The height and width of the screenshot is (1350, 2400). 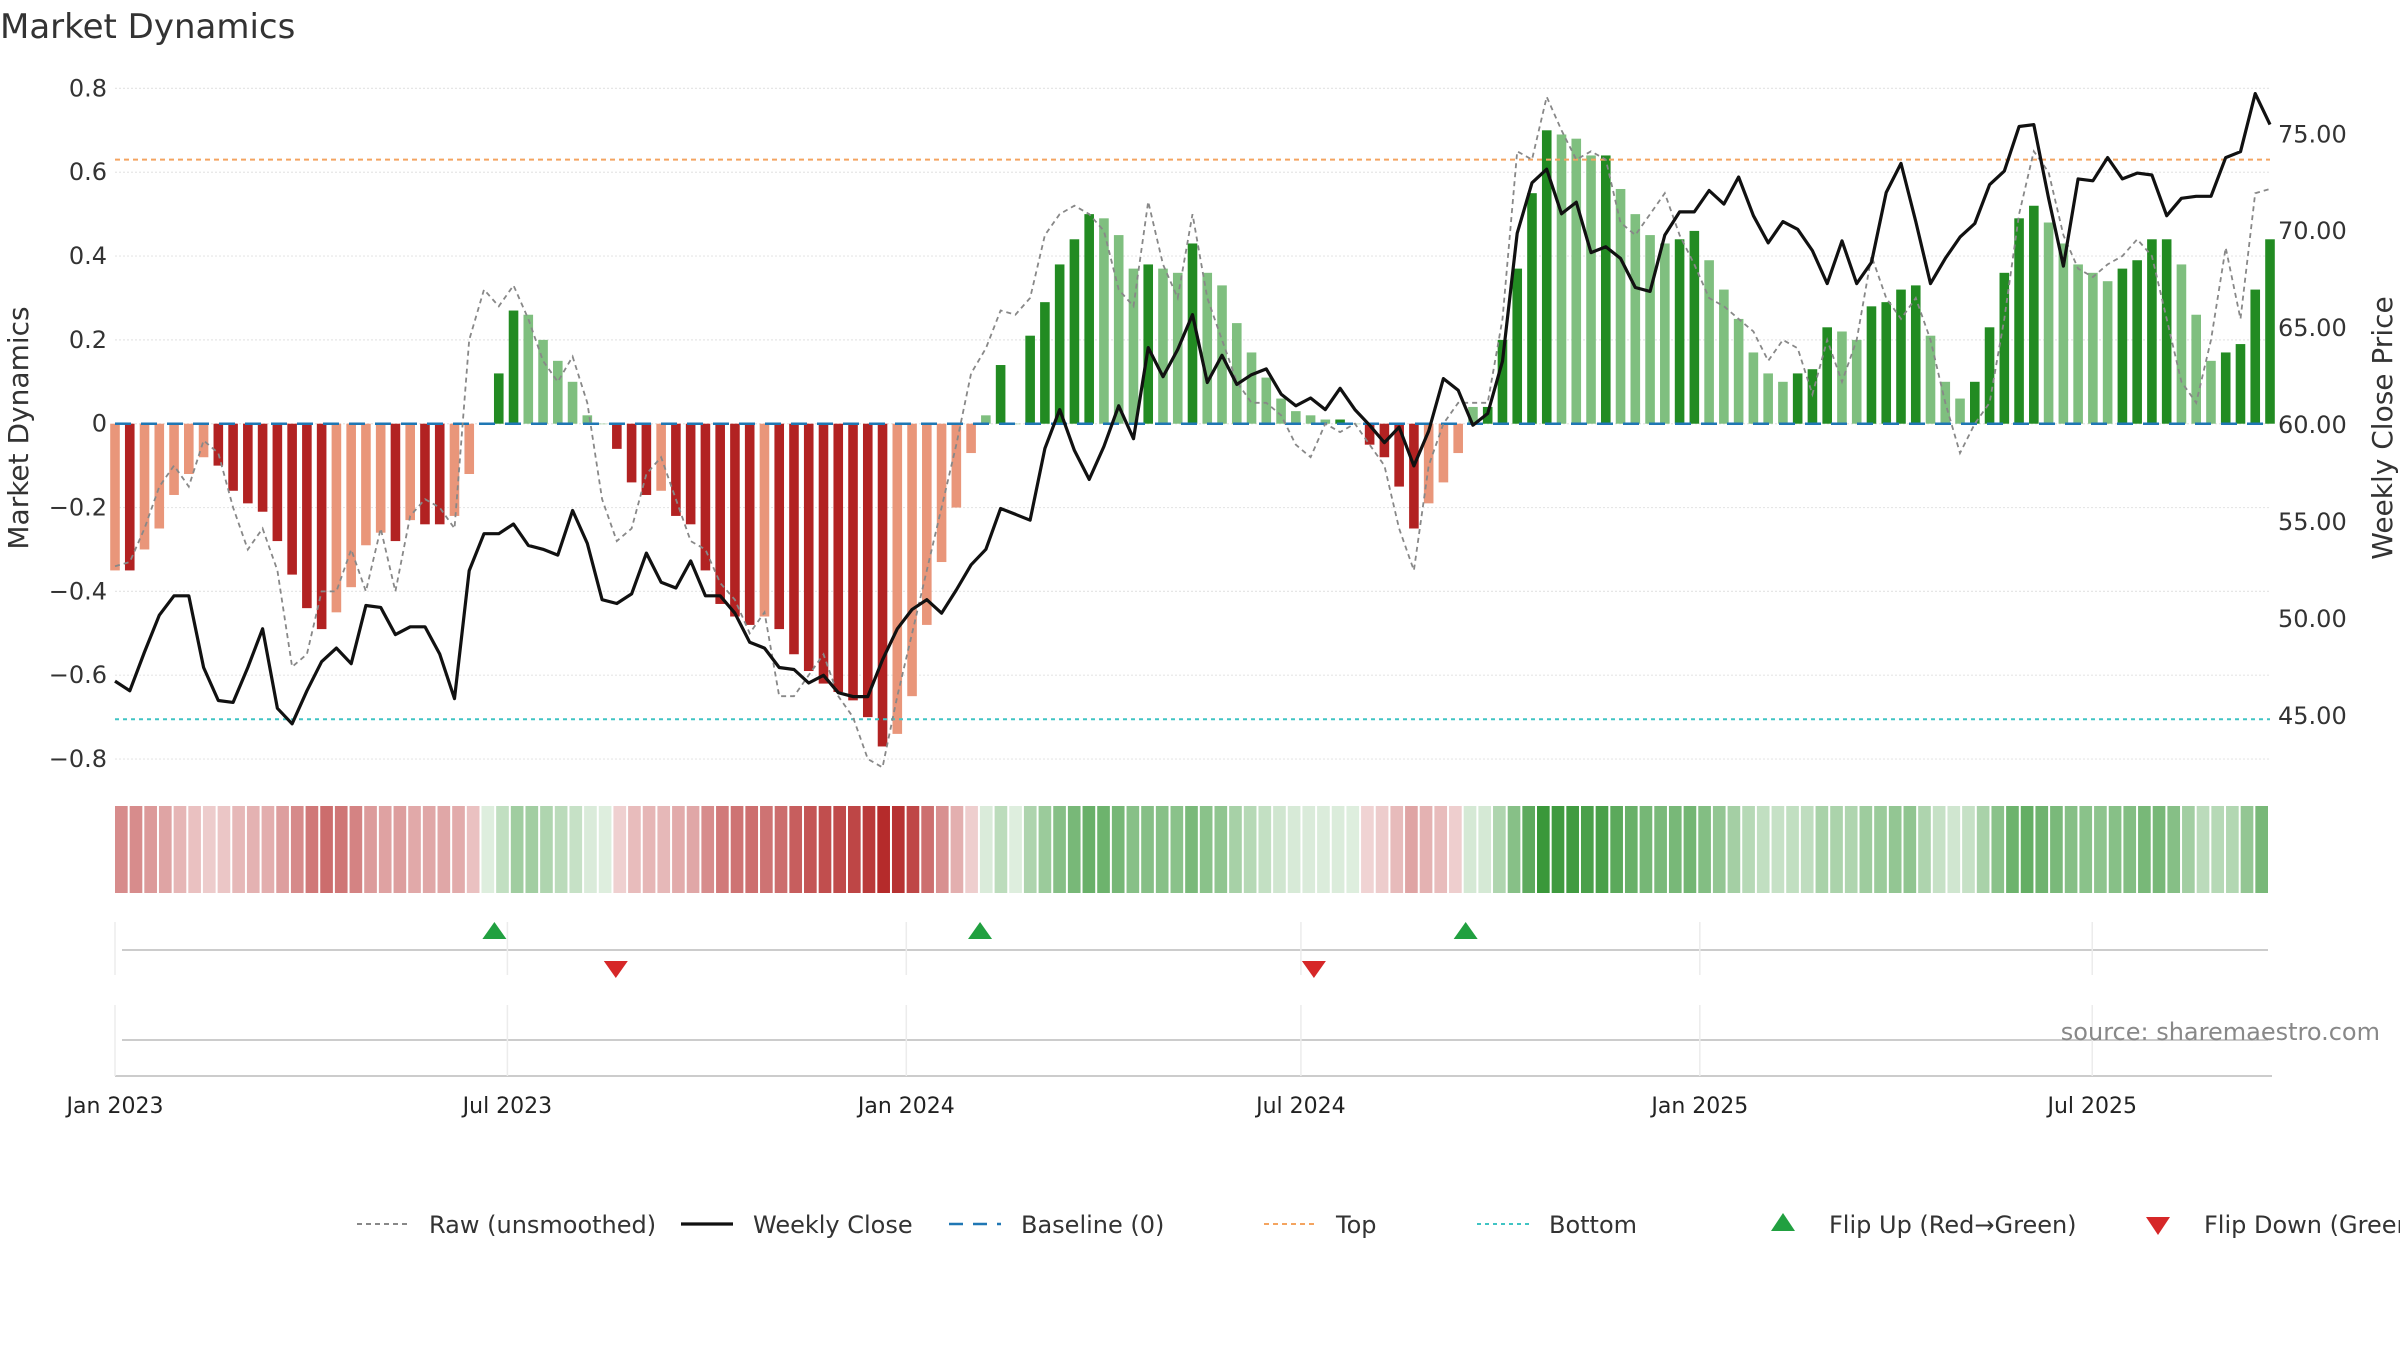 What do you see at coordinates (1783, 1222) in the screenshot?
I see `legend-flip-up-swatch` at bounding box center [1783, 1222].